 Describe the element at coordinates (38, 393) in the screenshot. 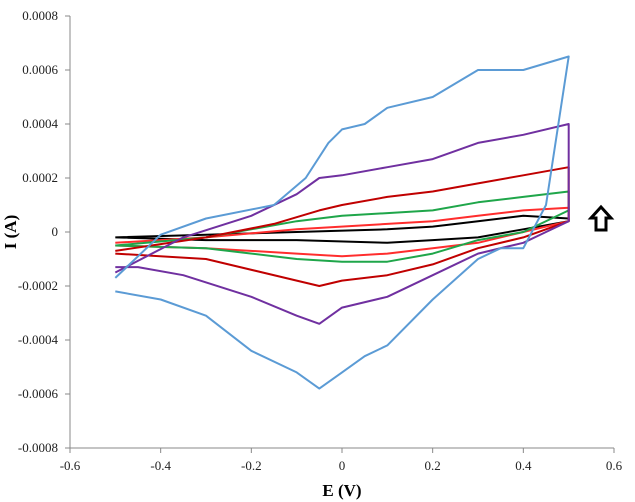

I see `y-tick-label: -0.0006` at that location.